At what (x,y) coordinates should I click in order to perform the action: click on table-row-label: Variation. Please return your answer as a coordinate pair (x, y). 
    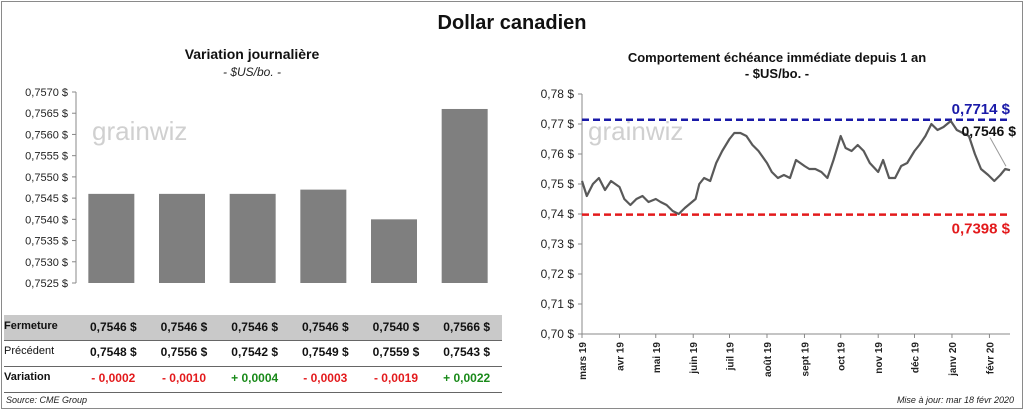
    Looking at the image, I should click on (27, 377).